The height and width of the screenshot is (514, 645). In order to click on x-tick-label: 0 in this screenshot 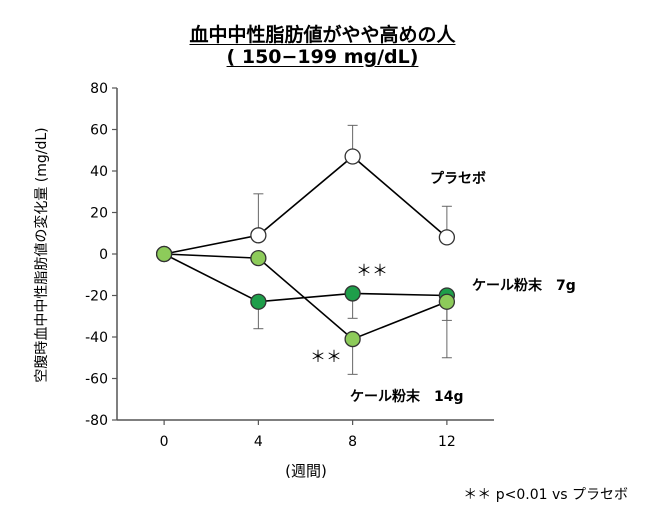, I will do `click(164, 442)`.